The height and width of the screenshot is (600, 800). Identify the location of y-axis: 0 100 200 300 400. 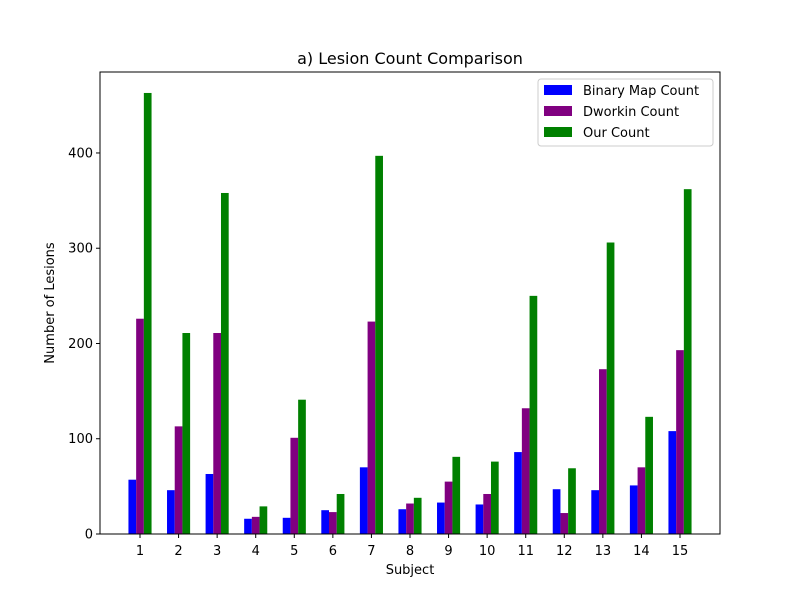
(84, 344).